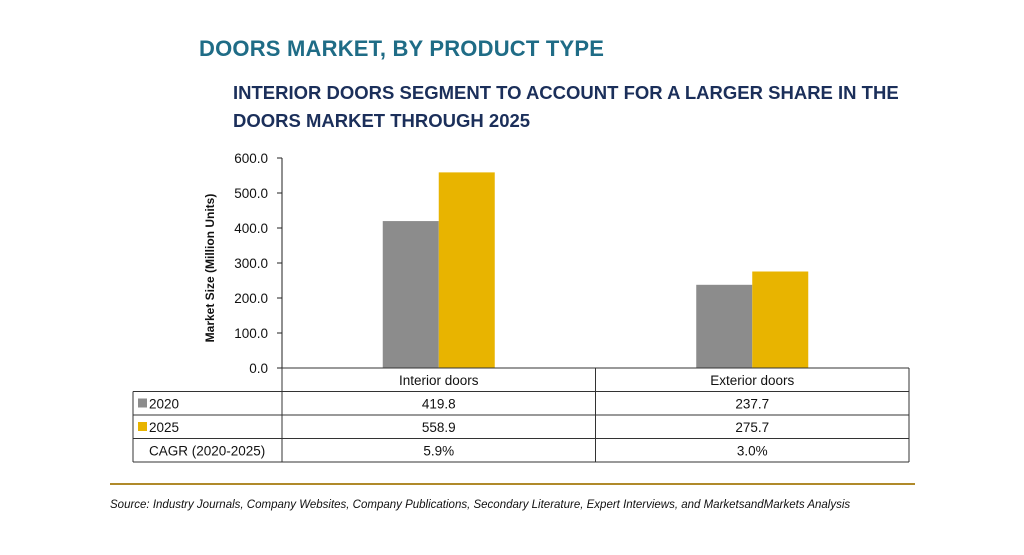 The image size is (1024, 555). Describe the element at coordinates (752, 451) in the screenshot. I see `cagr-value: 3.0%` at that location.